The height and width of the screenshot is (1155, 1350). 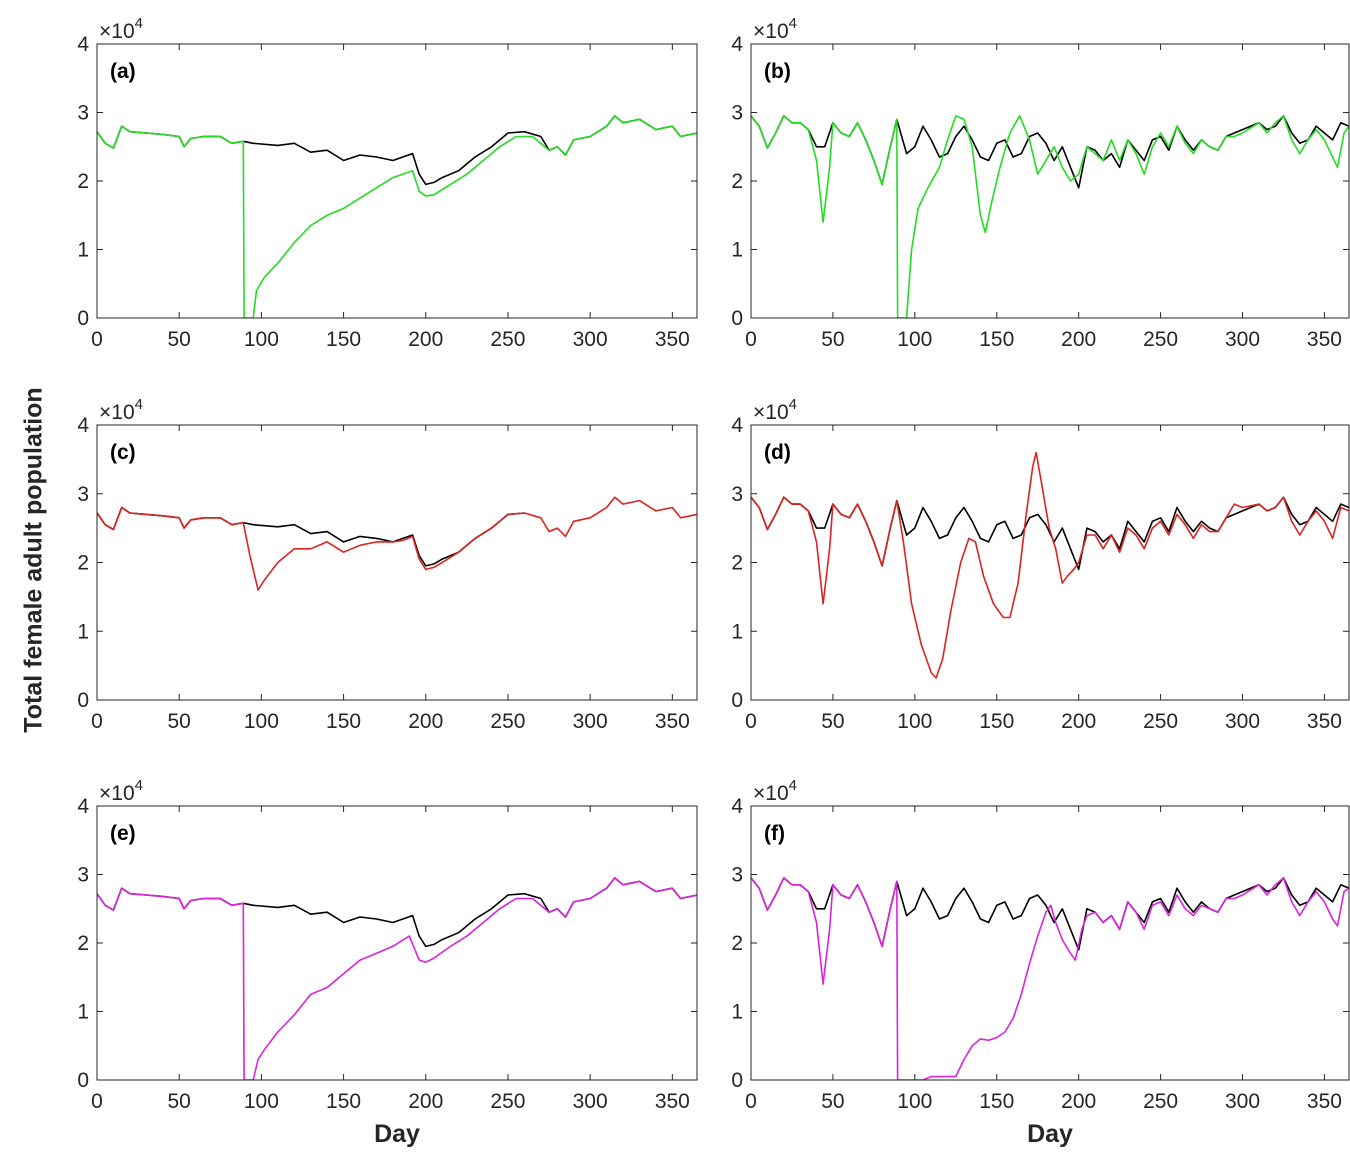 I want to click on y-exponent-base-b: ×10, so click(x=771, y=31).